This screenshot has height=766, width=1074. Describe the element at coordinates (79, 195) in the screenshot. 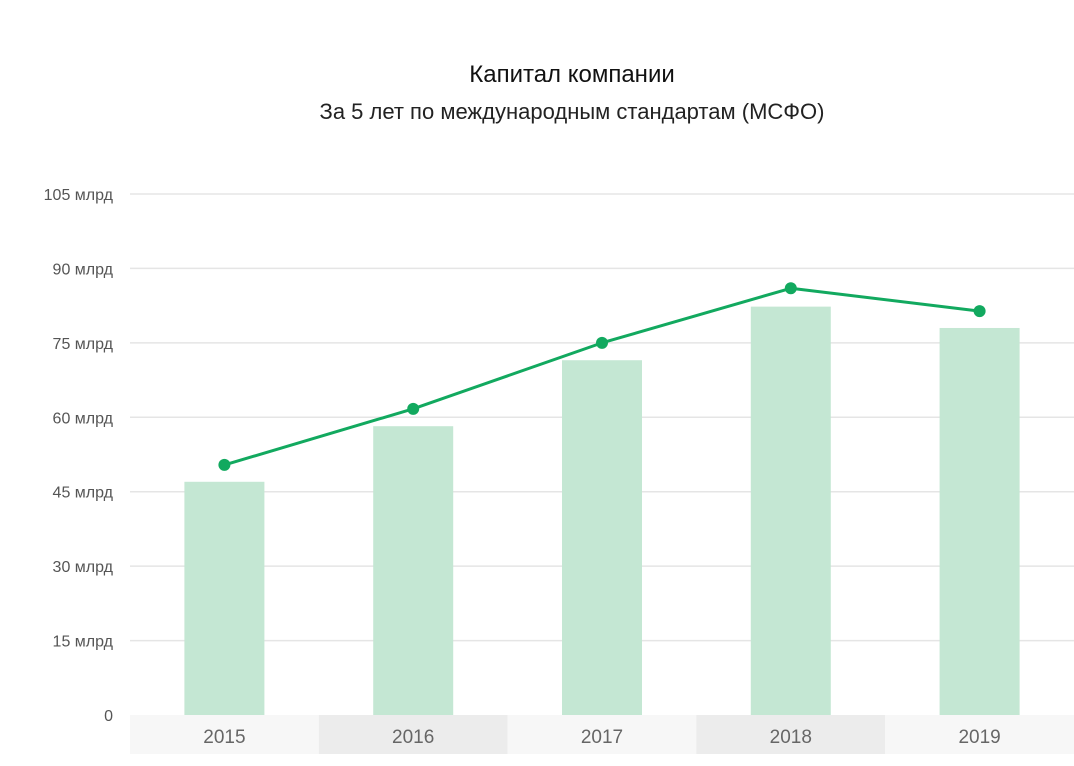

I see `y-tick-label: 105 млрд` at that location.